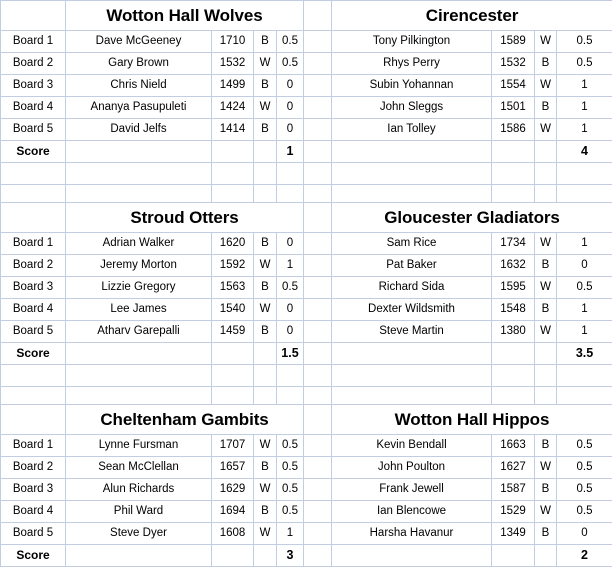  I want to click on home-player-result: 0, so click(290, 86).